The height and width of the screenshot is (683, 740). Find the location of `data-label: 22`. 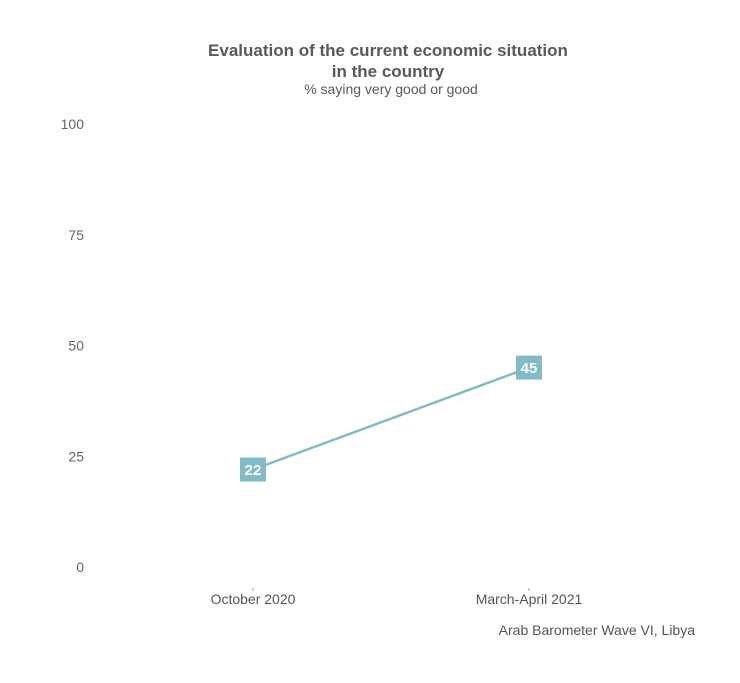

data-label: 22 is located at coordinates (253, 470).